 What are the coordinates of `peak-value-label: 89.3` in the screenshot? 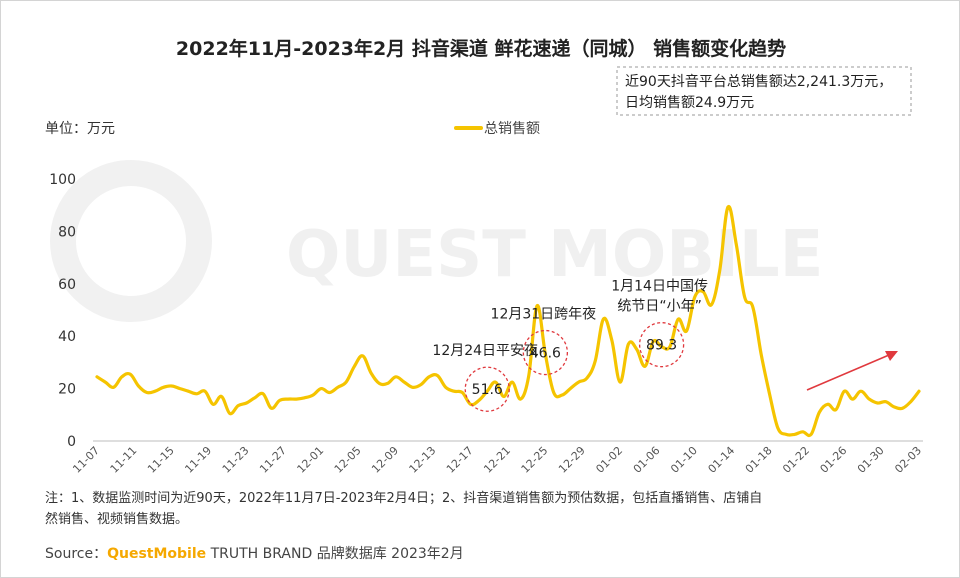 It's located at (661, 346).